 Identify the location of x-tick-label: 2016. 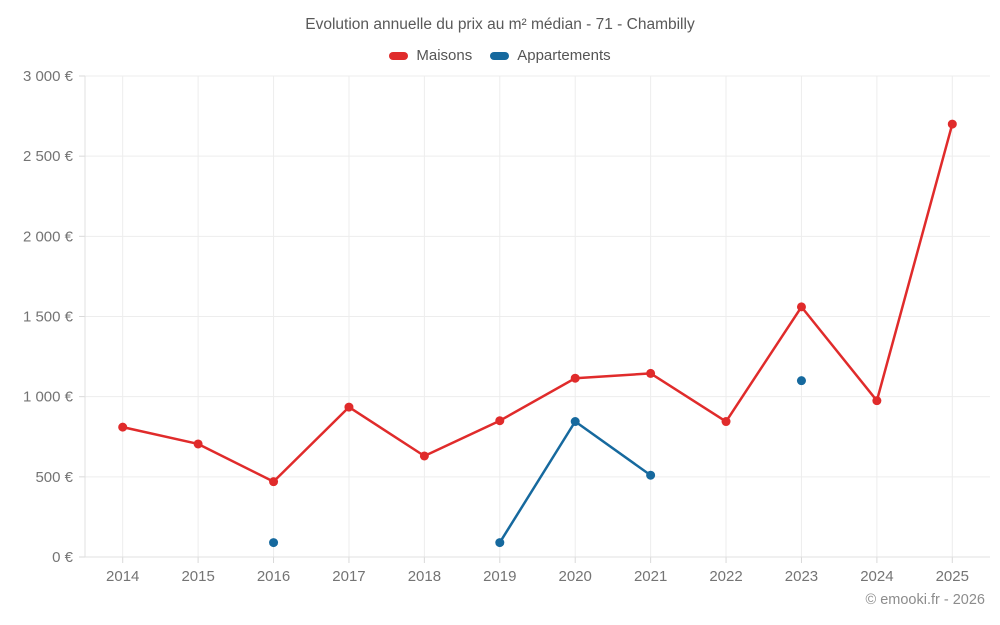
(273, 576).